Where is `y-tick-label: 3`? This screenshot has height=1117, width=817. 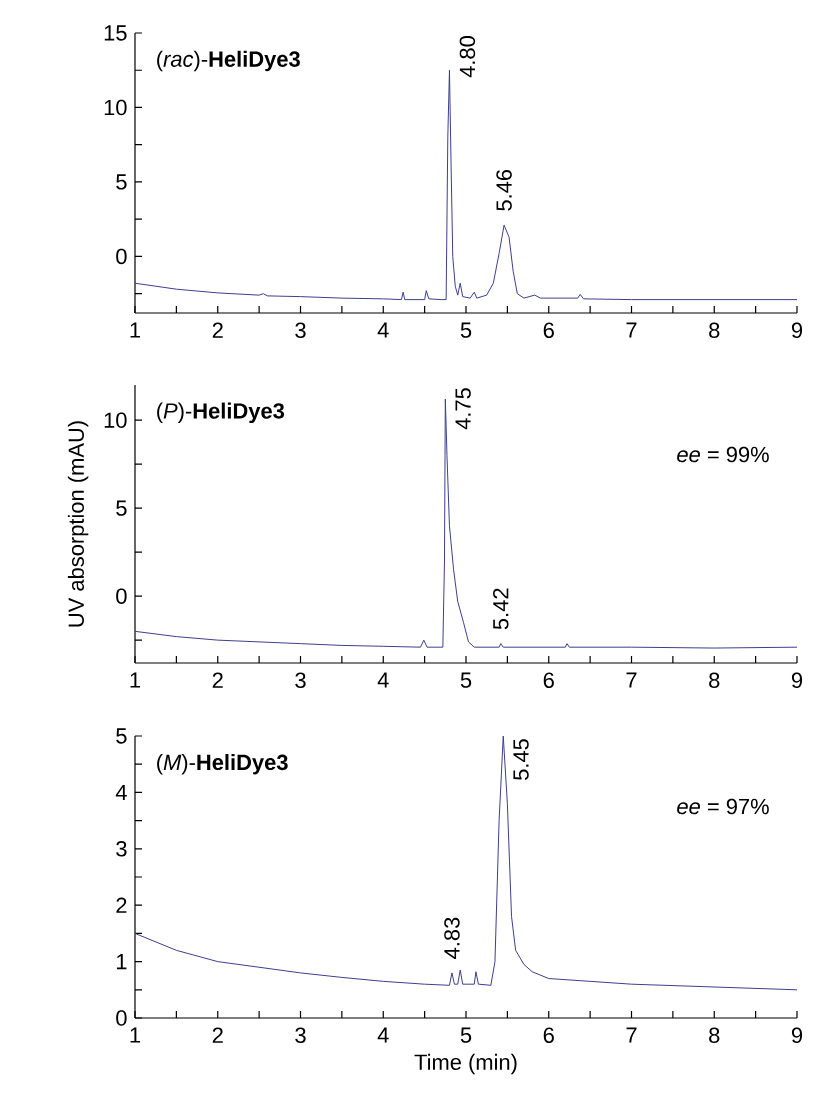 y-tick-label: 3 is located at coordinates (121, 849).